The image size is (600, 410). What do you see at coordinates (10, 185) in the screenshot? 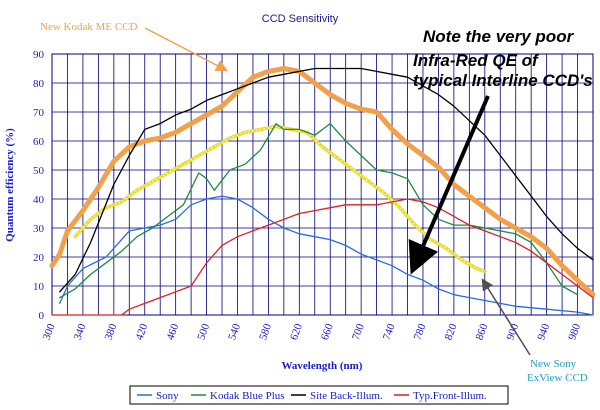
I see `y-axis-label: Quantum efficiency (%)` at bounding box center [10, 185].